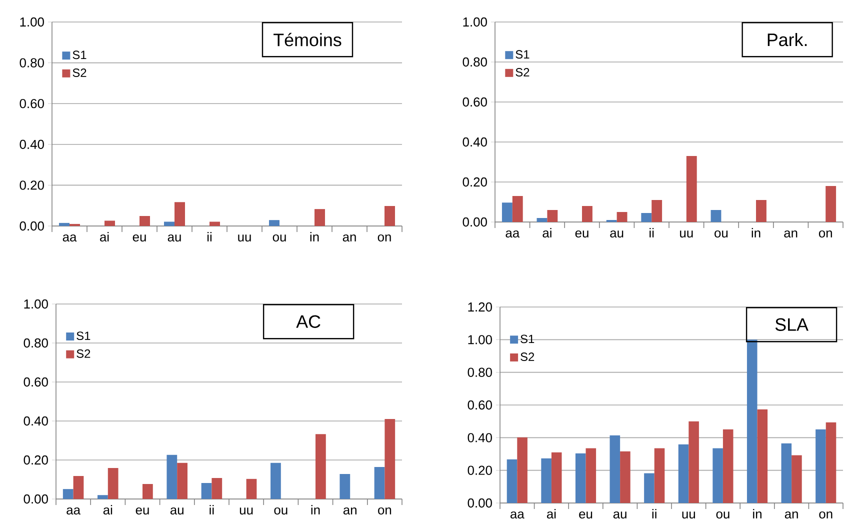 Image resolution: width=849 pixels, height=527 pixels. I want to click on y-tick-label: 0.60, so click(480, 405).